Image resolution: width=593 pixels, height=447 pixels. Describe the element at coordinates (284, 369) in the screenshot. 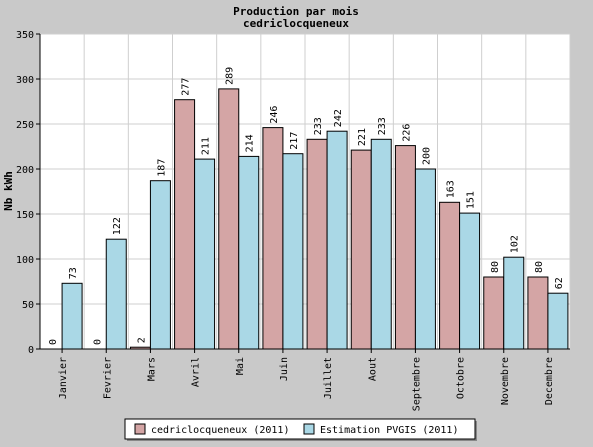

I see `x-tick-label: Juin` at that location.